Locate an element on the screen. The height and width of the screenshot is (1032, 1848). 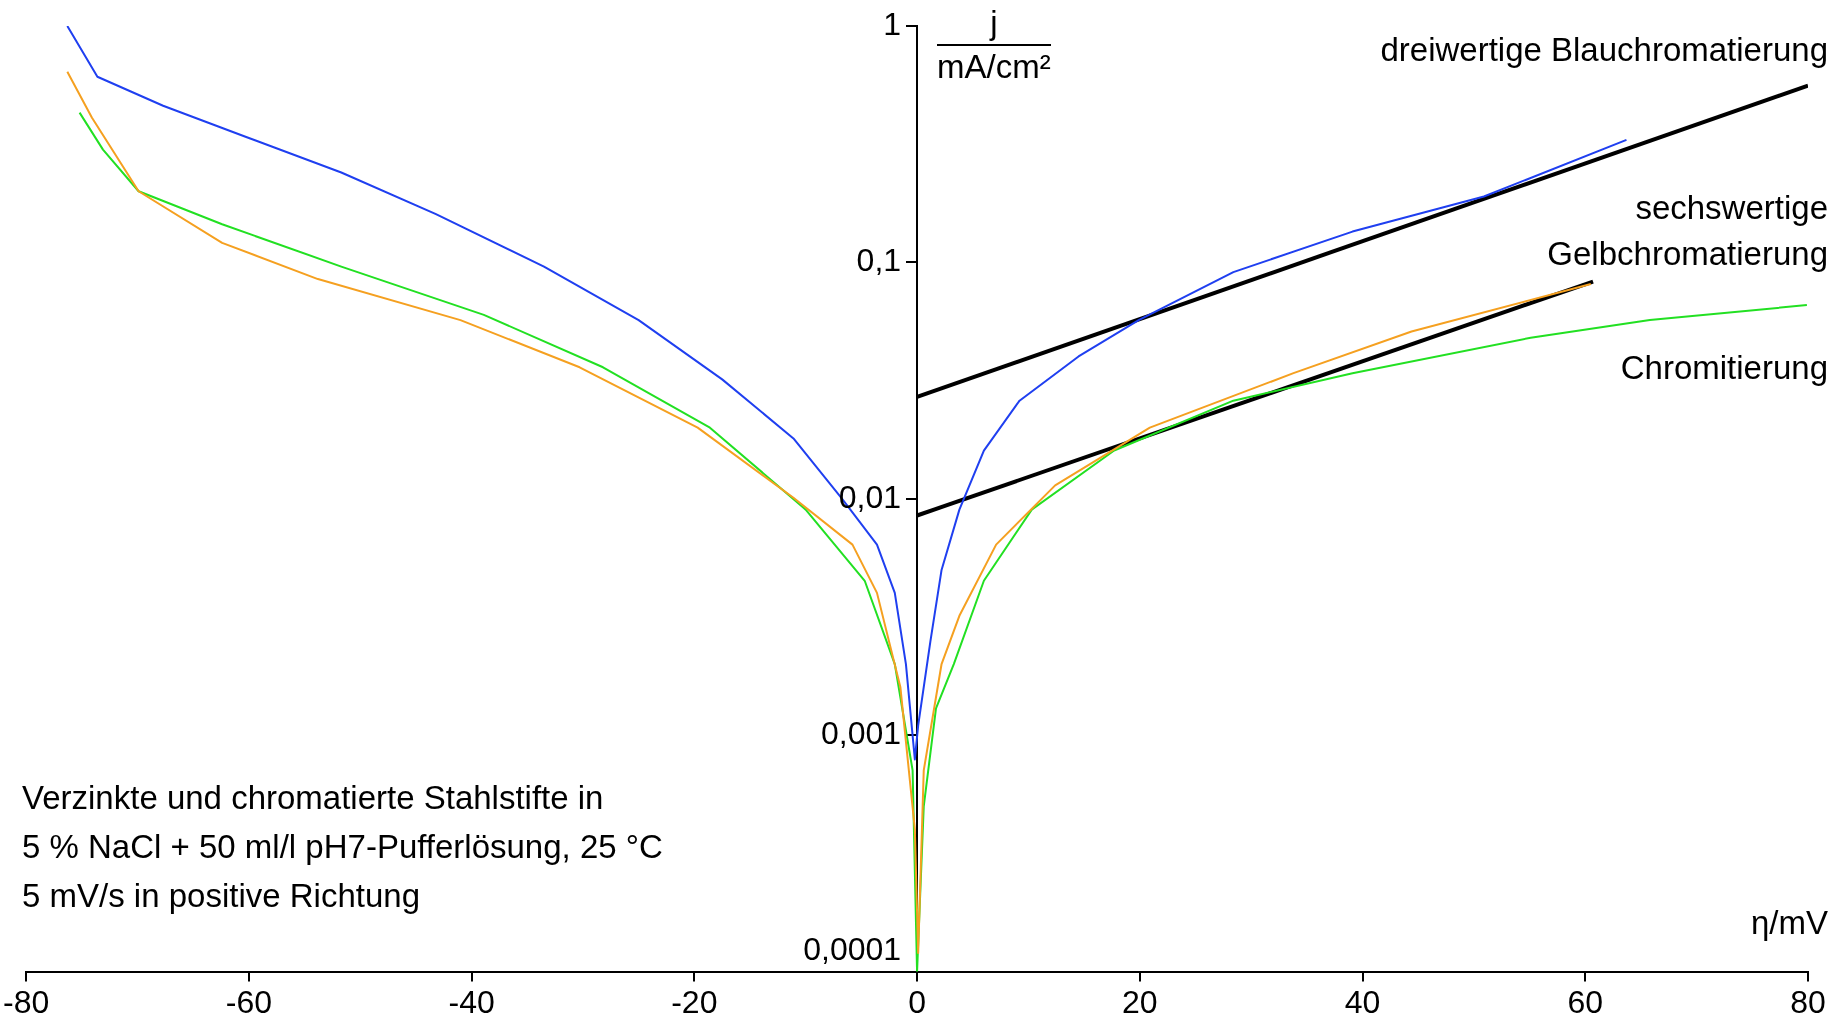
y-tick-label: 1 is located at coordinates (892, 23).